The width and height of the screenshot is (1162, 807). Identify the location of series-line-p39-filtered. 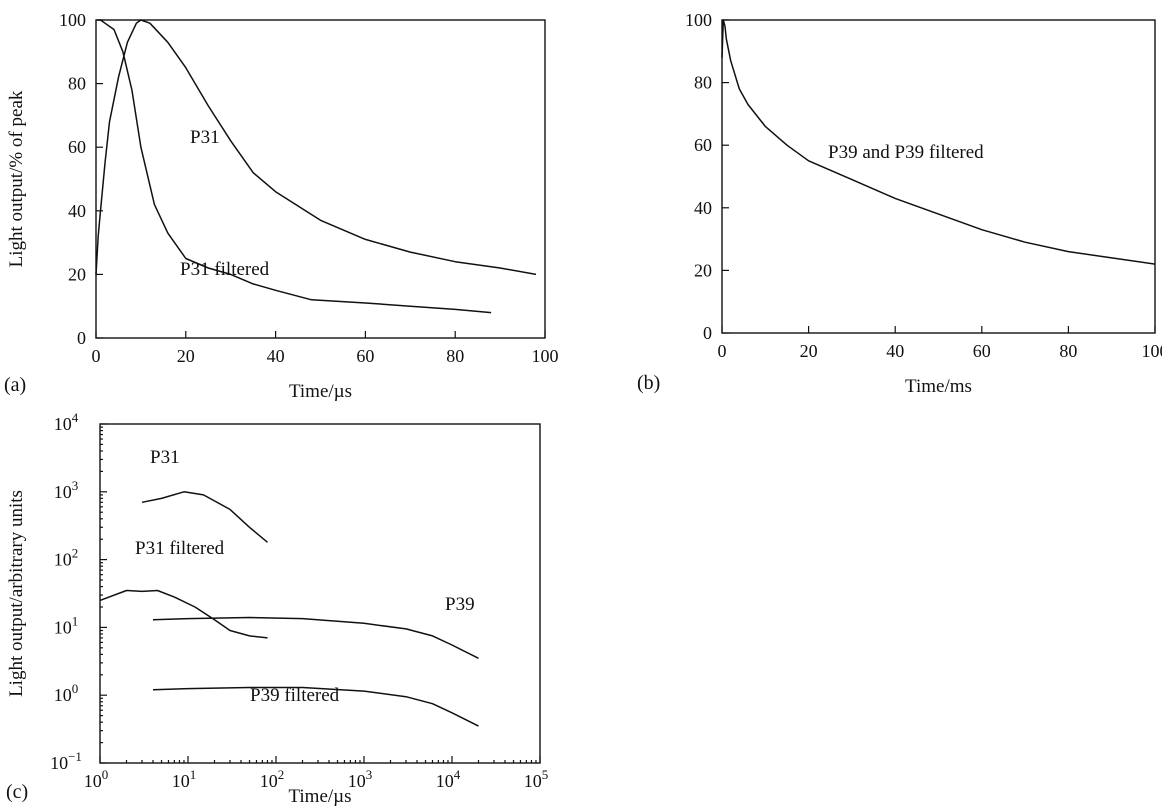
(315, 706).